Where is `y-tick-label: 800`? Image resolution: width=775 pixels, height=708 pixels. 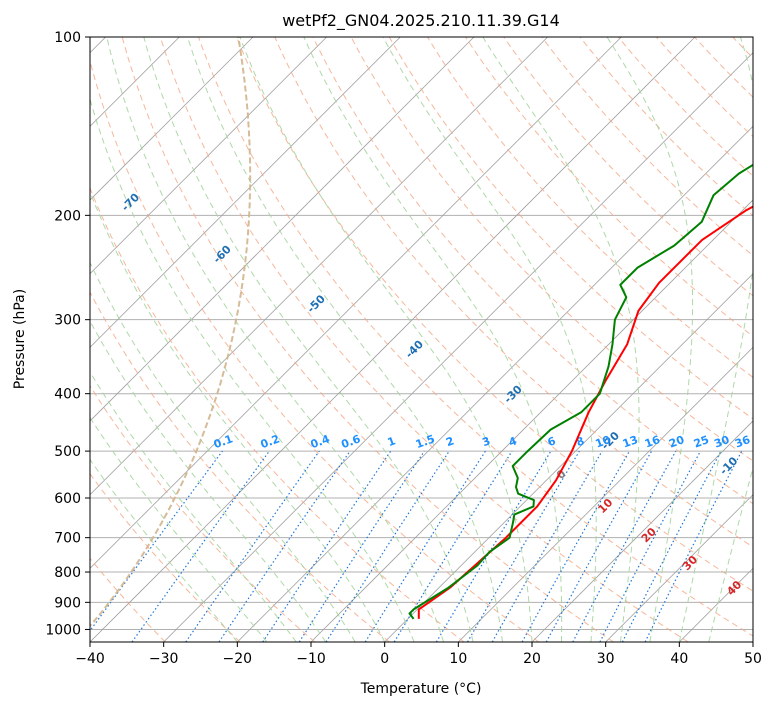 y-tick-label: 800 is located at coordinates (67, 573).